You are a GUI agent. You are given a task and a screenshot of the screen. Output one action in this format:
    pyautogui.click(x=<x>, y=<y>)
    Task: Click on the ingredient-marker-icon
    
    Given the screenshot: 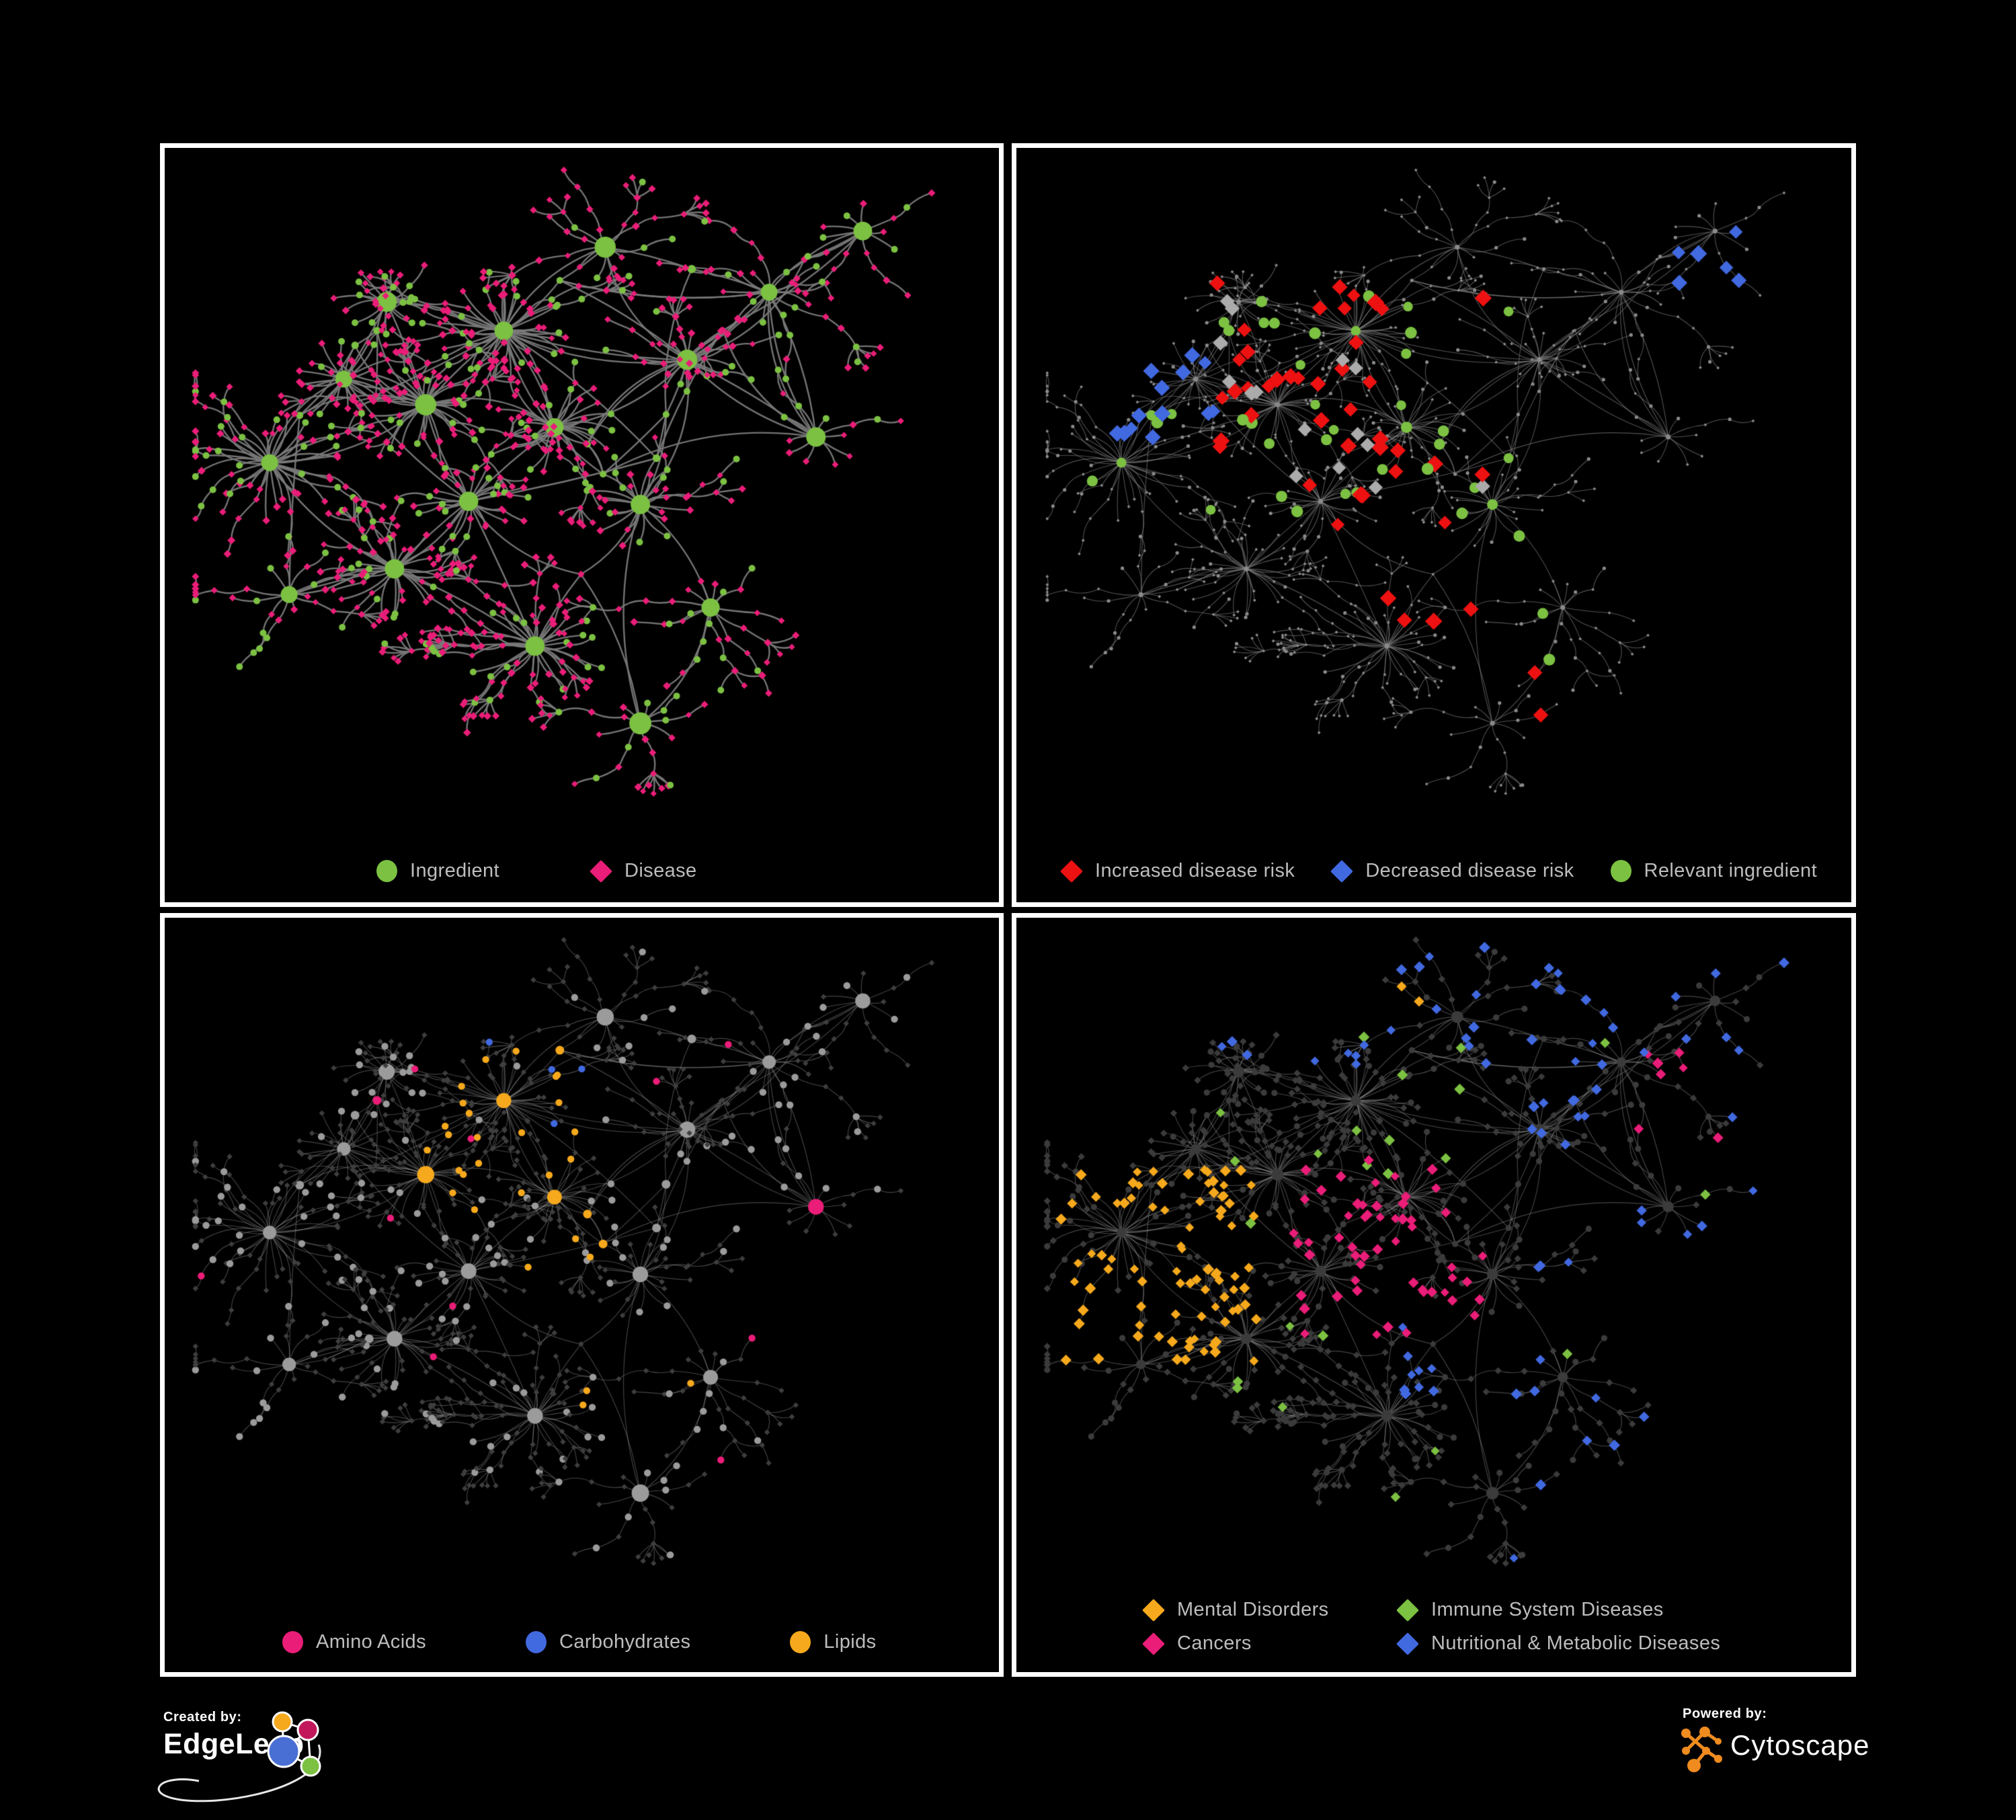 What is the action you would take?
    pyautogui.click(x=386, y=871)
    